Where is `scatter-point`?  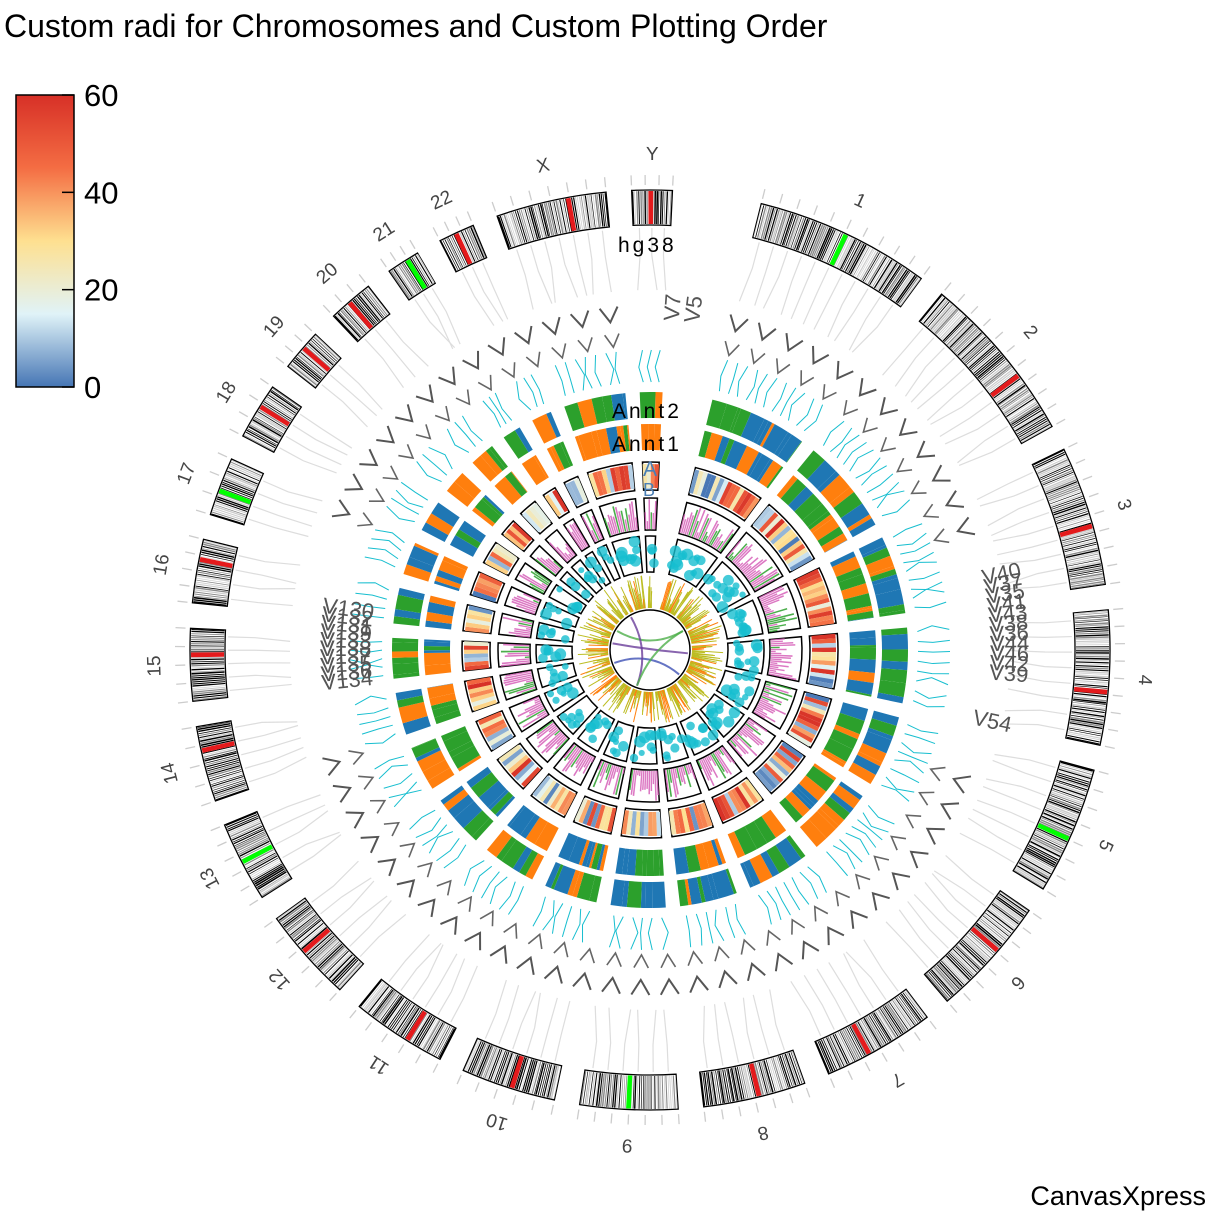 scatter-point is located at coordinates (644, 737).